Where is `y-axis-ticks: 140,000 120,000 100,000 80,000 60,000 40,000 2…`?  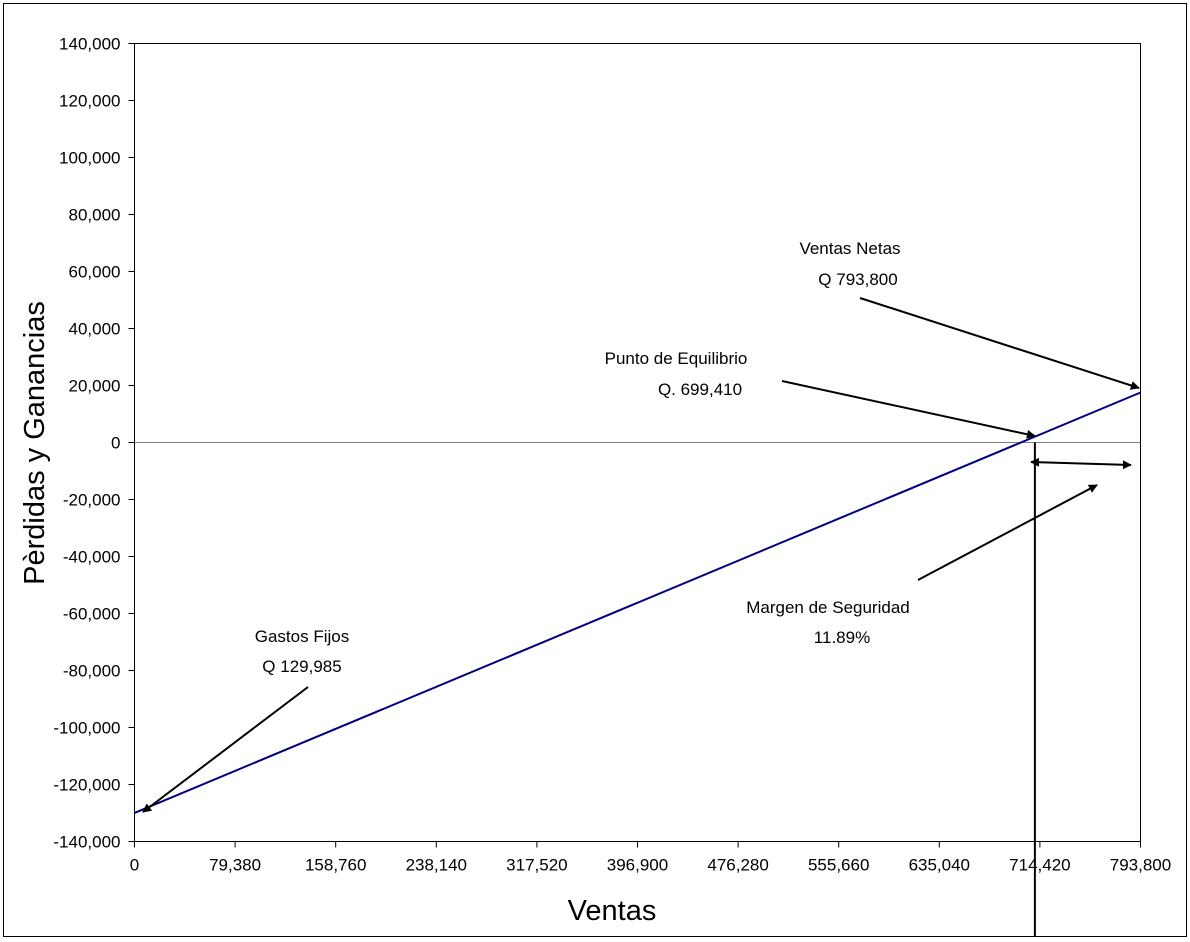 y-axis-ticks: 140,000 120,000 100,000 80,000 60,000 40,000 2… is located at coordinates (94, 443).